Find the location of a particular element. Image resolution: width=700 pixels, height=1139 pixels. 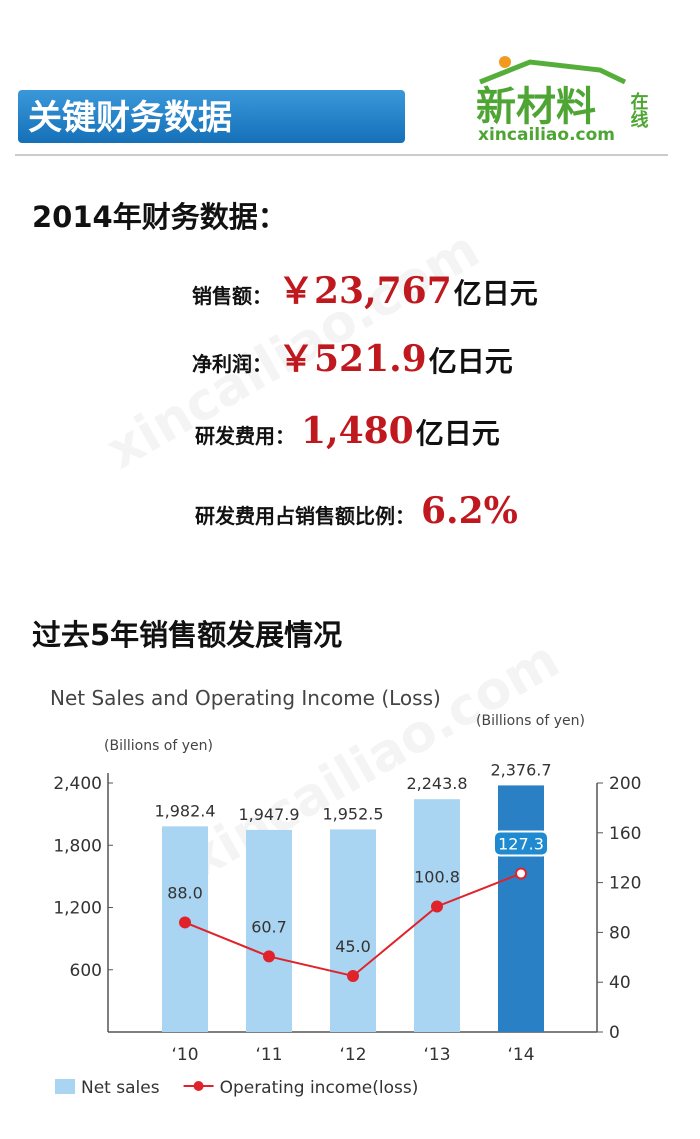

financial-item: 研发费用占销售额比例： 6.2% is located at coordinates (357, 511).